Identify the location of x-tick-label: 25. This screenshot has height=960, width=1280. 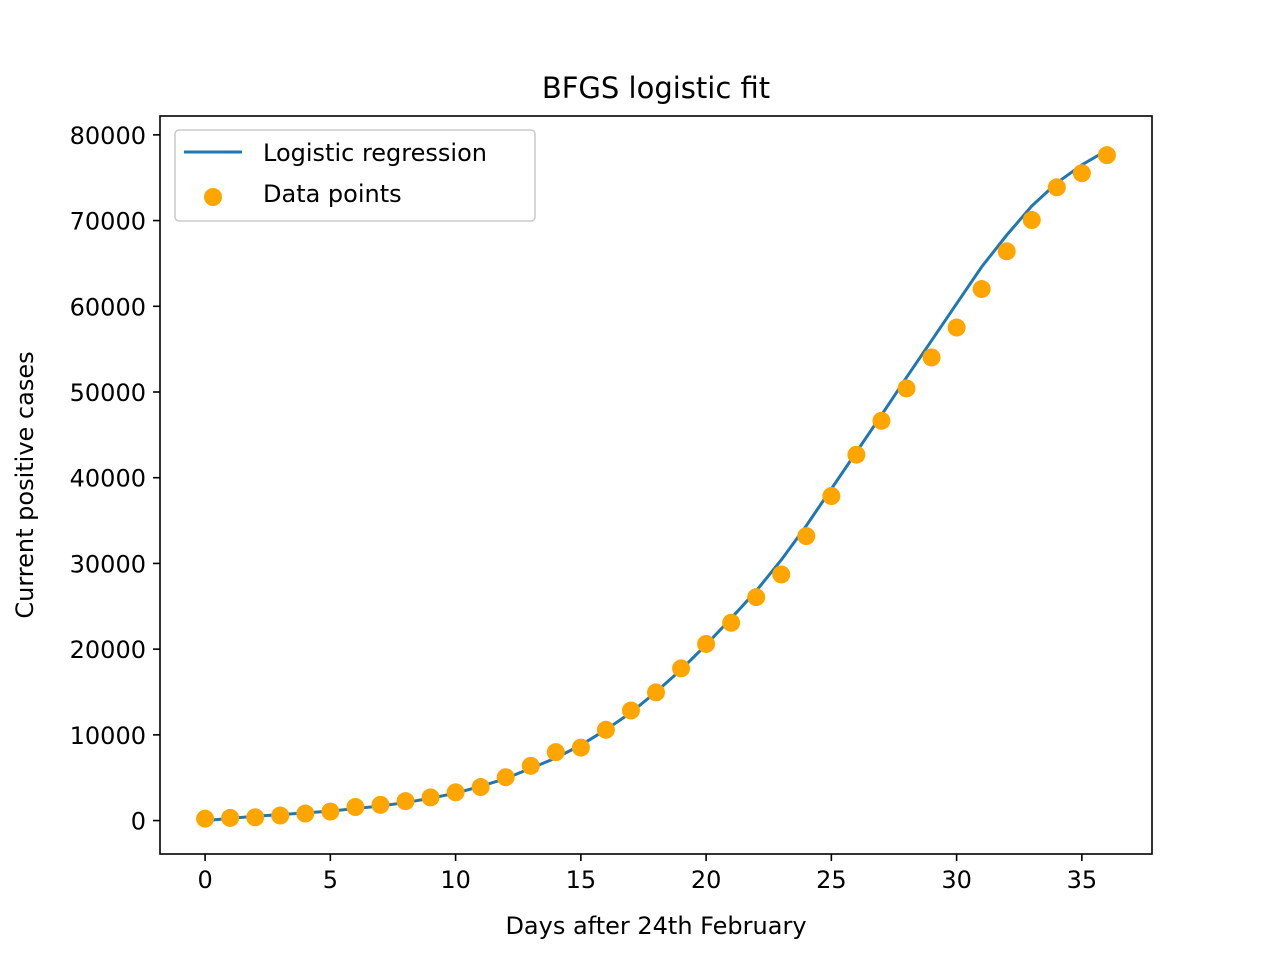
(831, 880).